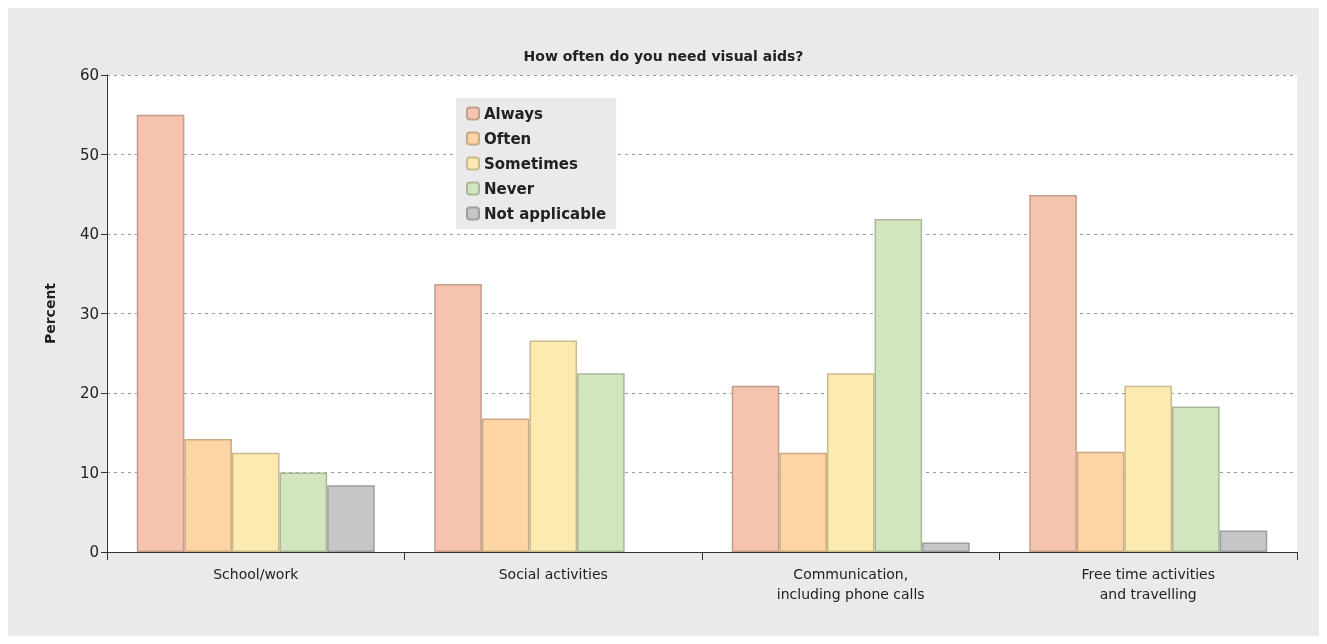  What do you see at coordinates (850, 584) in the screenshot?
I see `x-tick-label: Communication, including phone calls` at bounding box center [850, 584].